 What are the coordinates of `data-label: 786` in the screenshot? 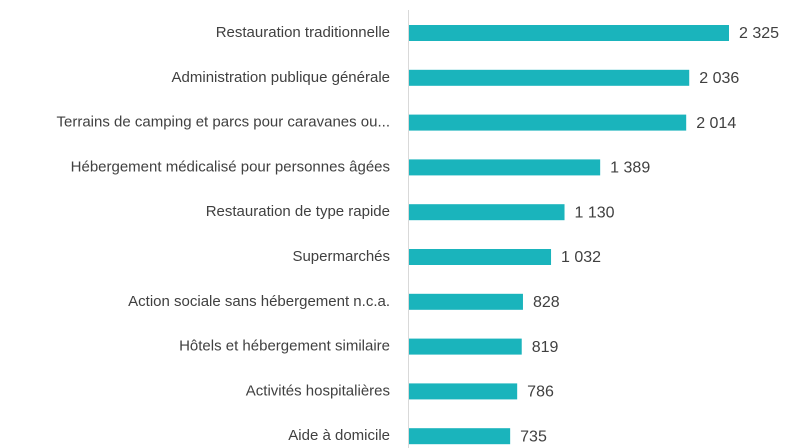 It's located at (540, 392).